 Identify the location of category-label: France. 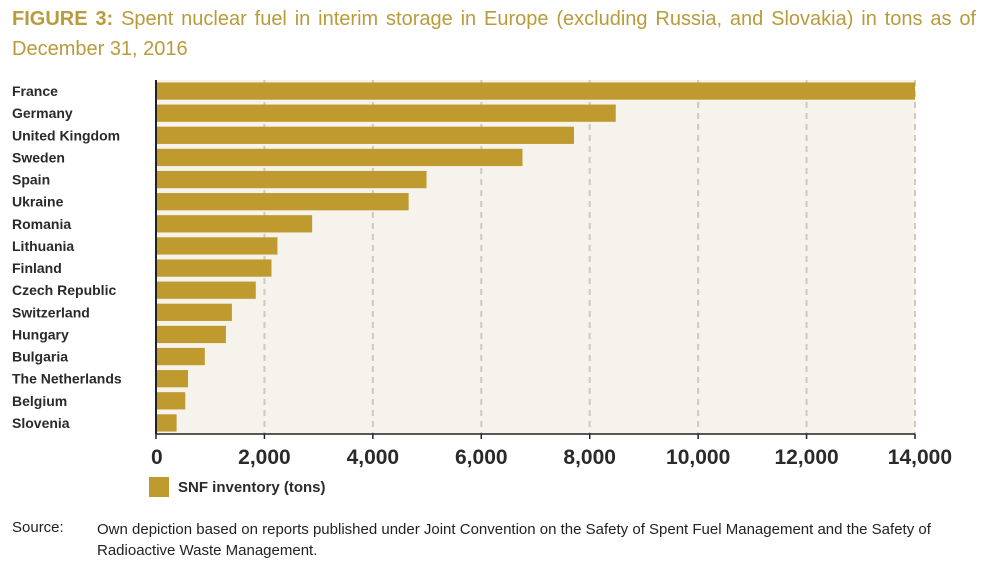
(35, 91).